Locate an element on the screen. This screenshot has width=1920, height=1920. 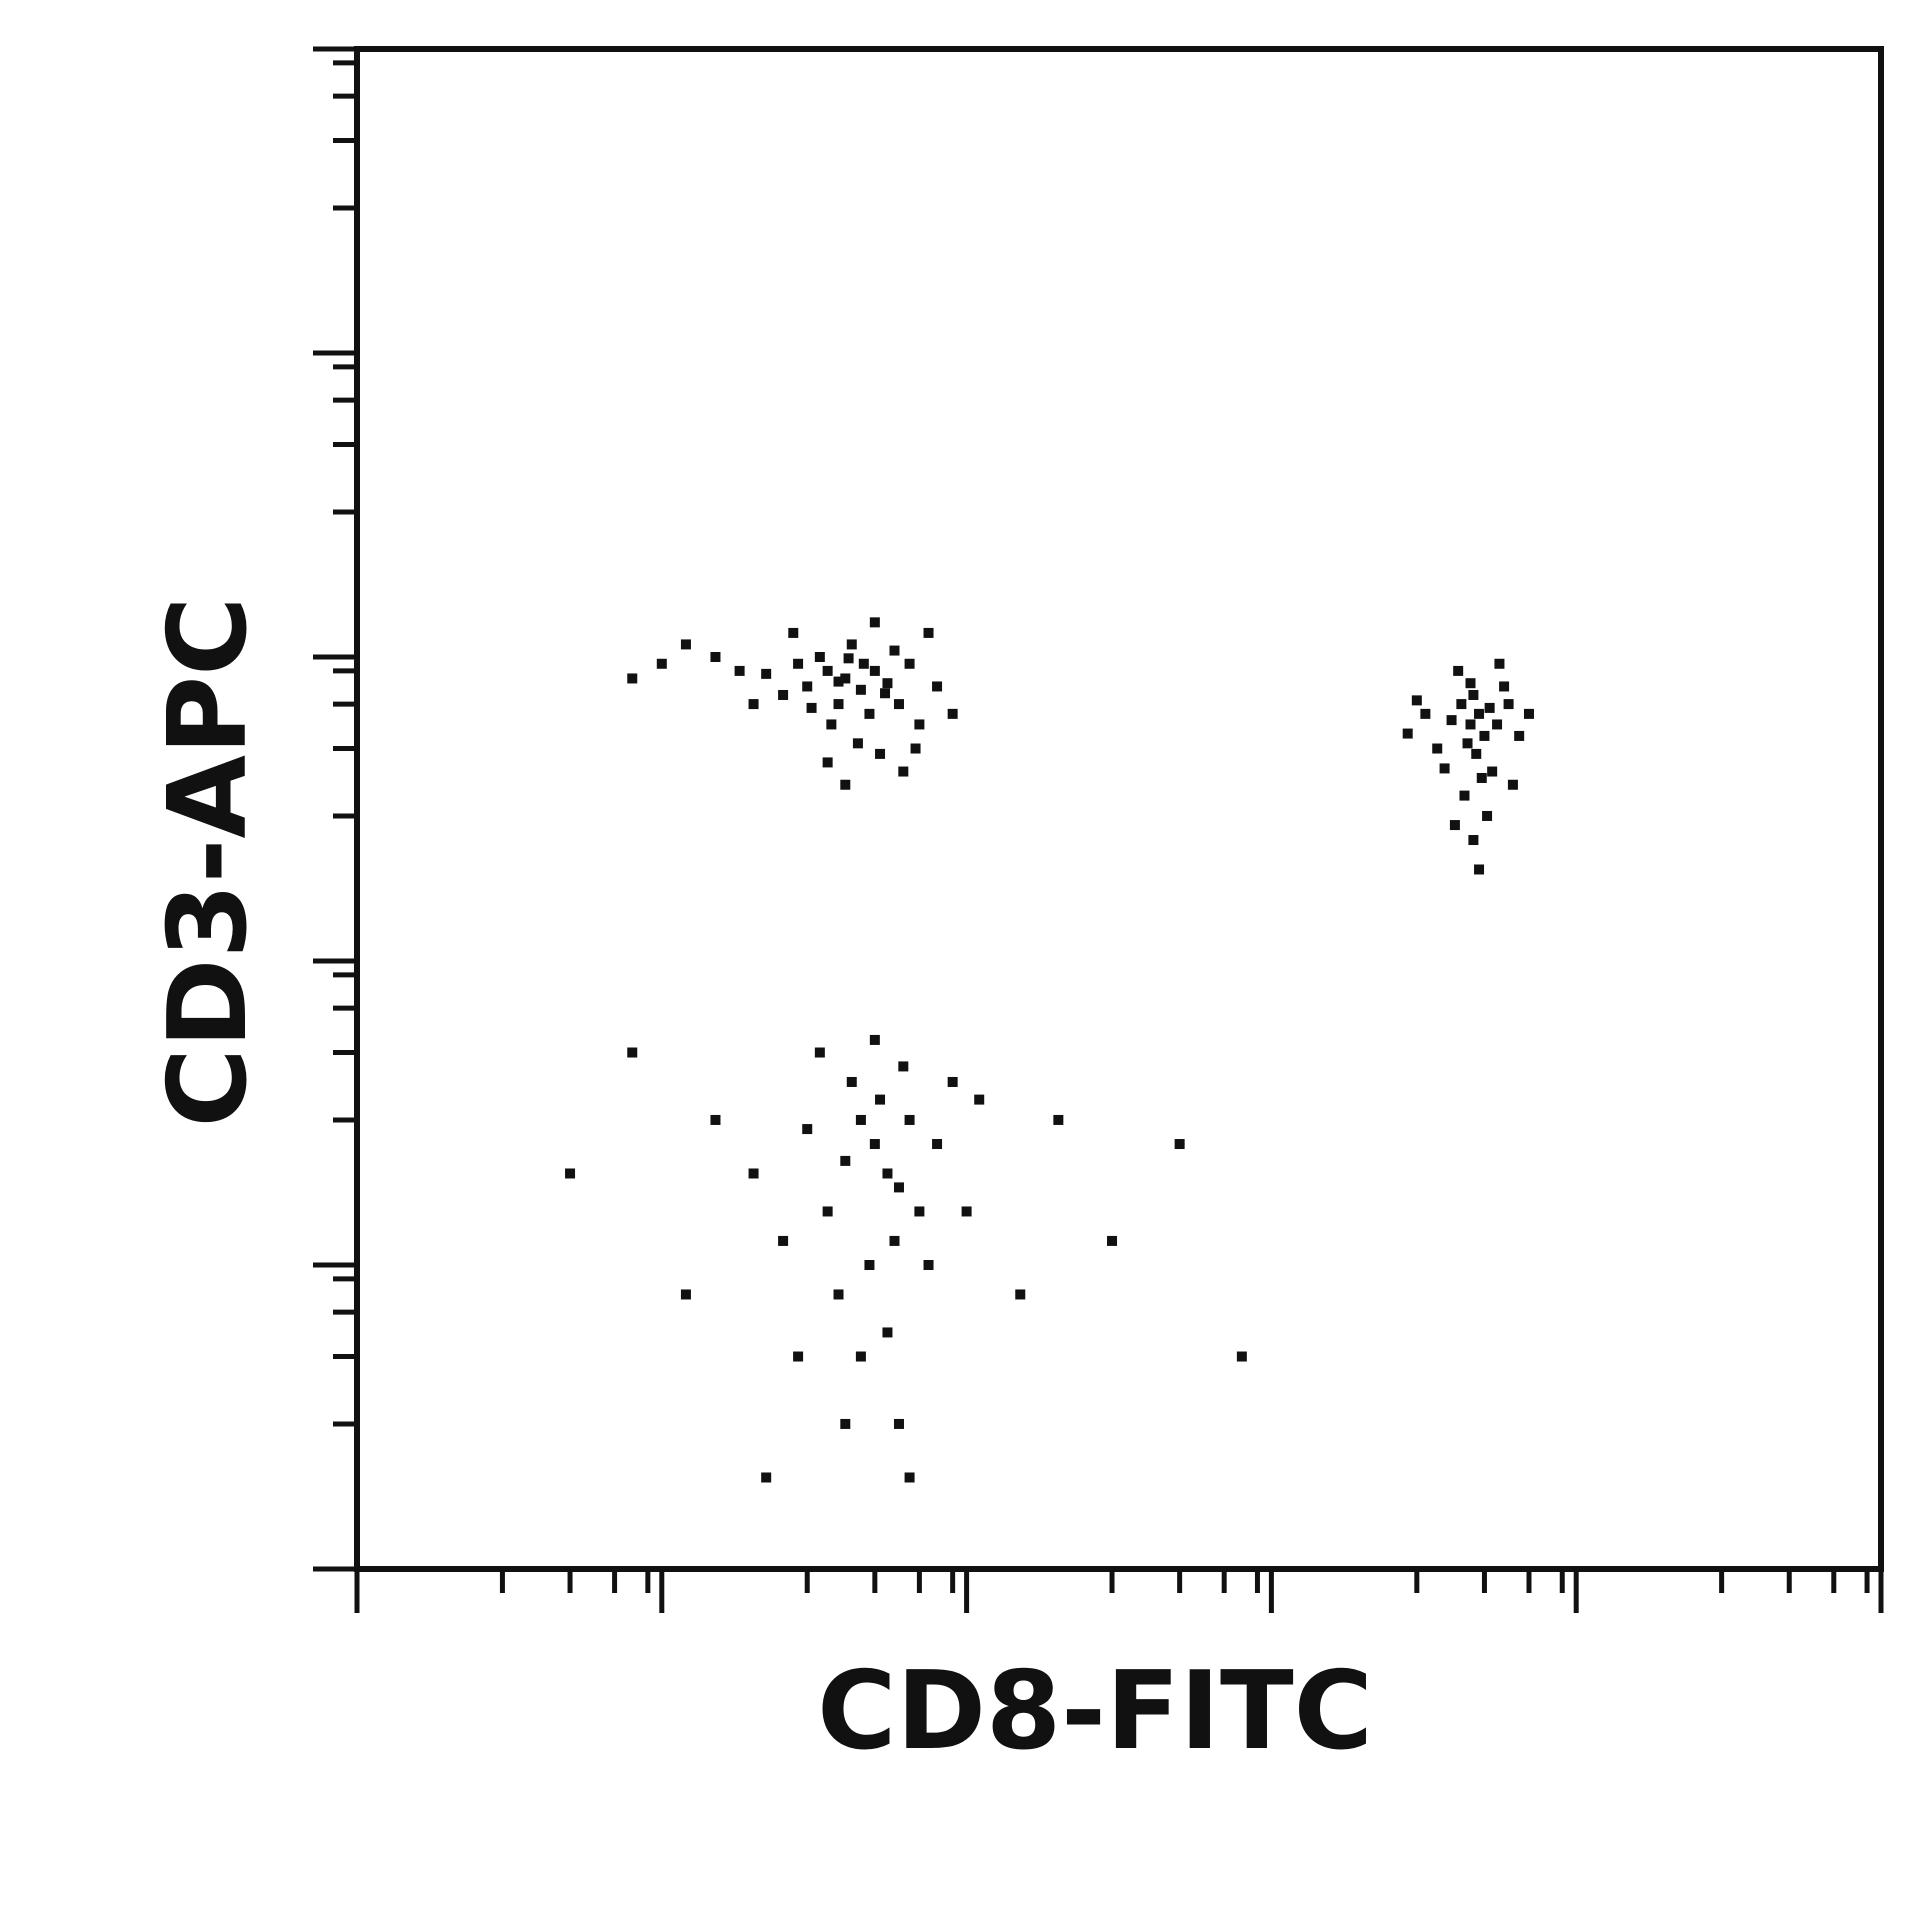
y-axis-label: CD3-APC is located at coordinates (208, 862).